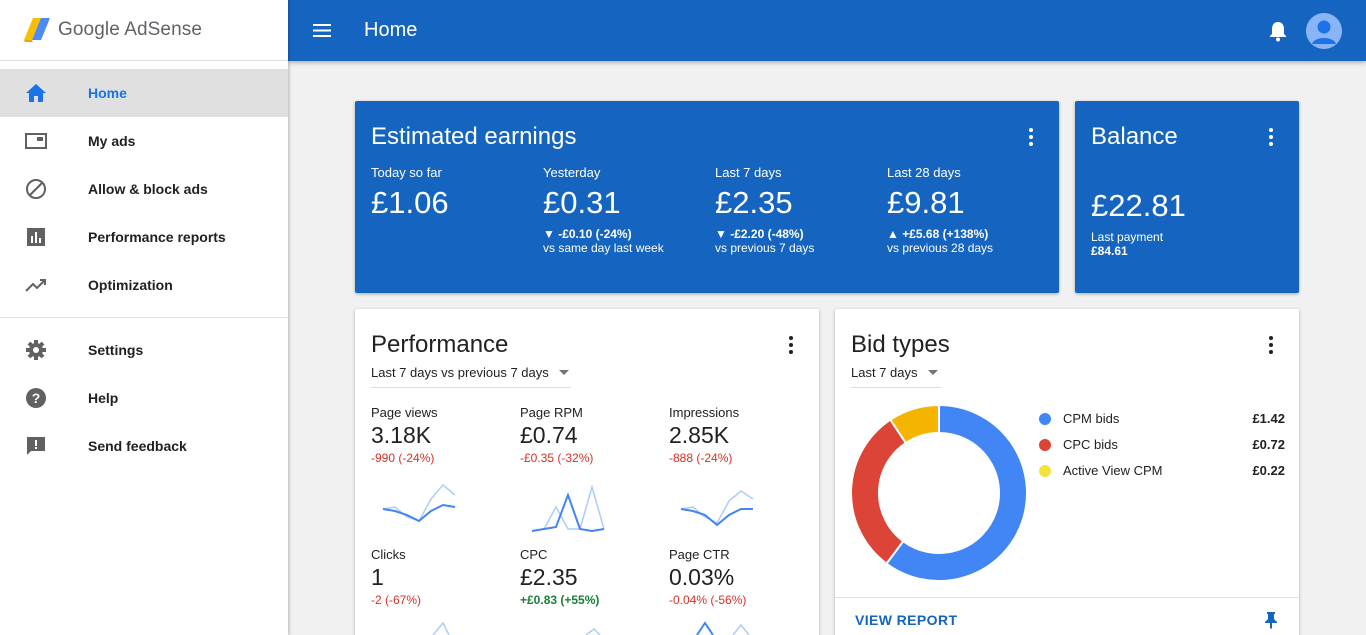 The width and height of the screenshot is (1366, 635). What do you see at coordinates (148, 189) in the screenshot?
I see `sidebar-item-label: Allow & block ads` at bounding box center [148, 189].